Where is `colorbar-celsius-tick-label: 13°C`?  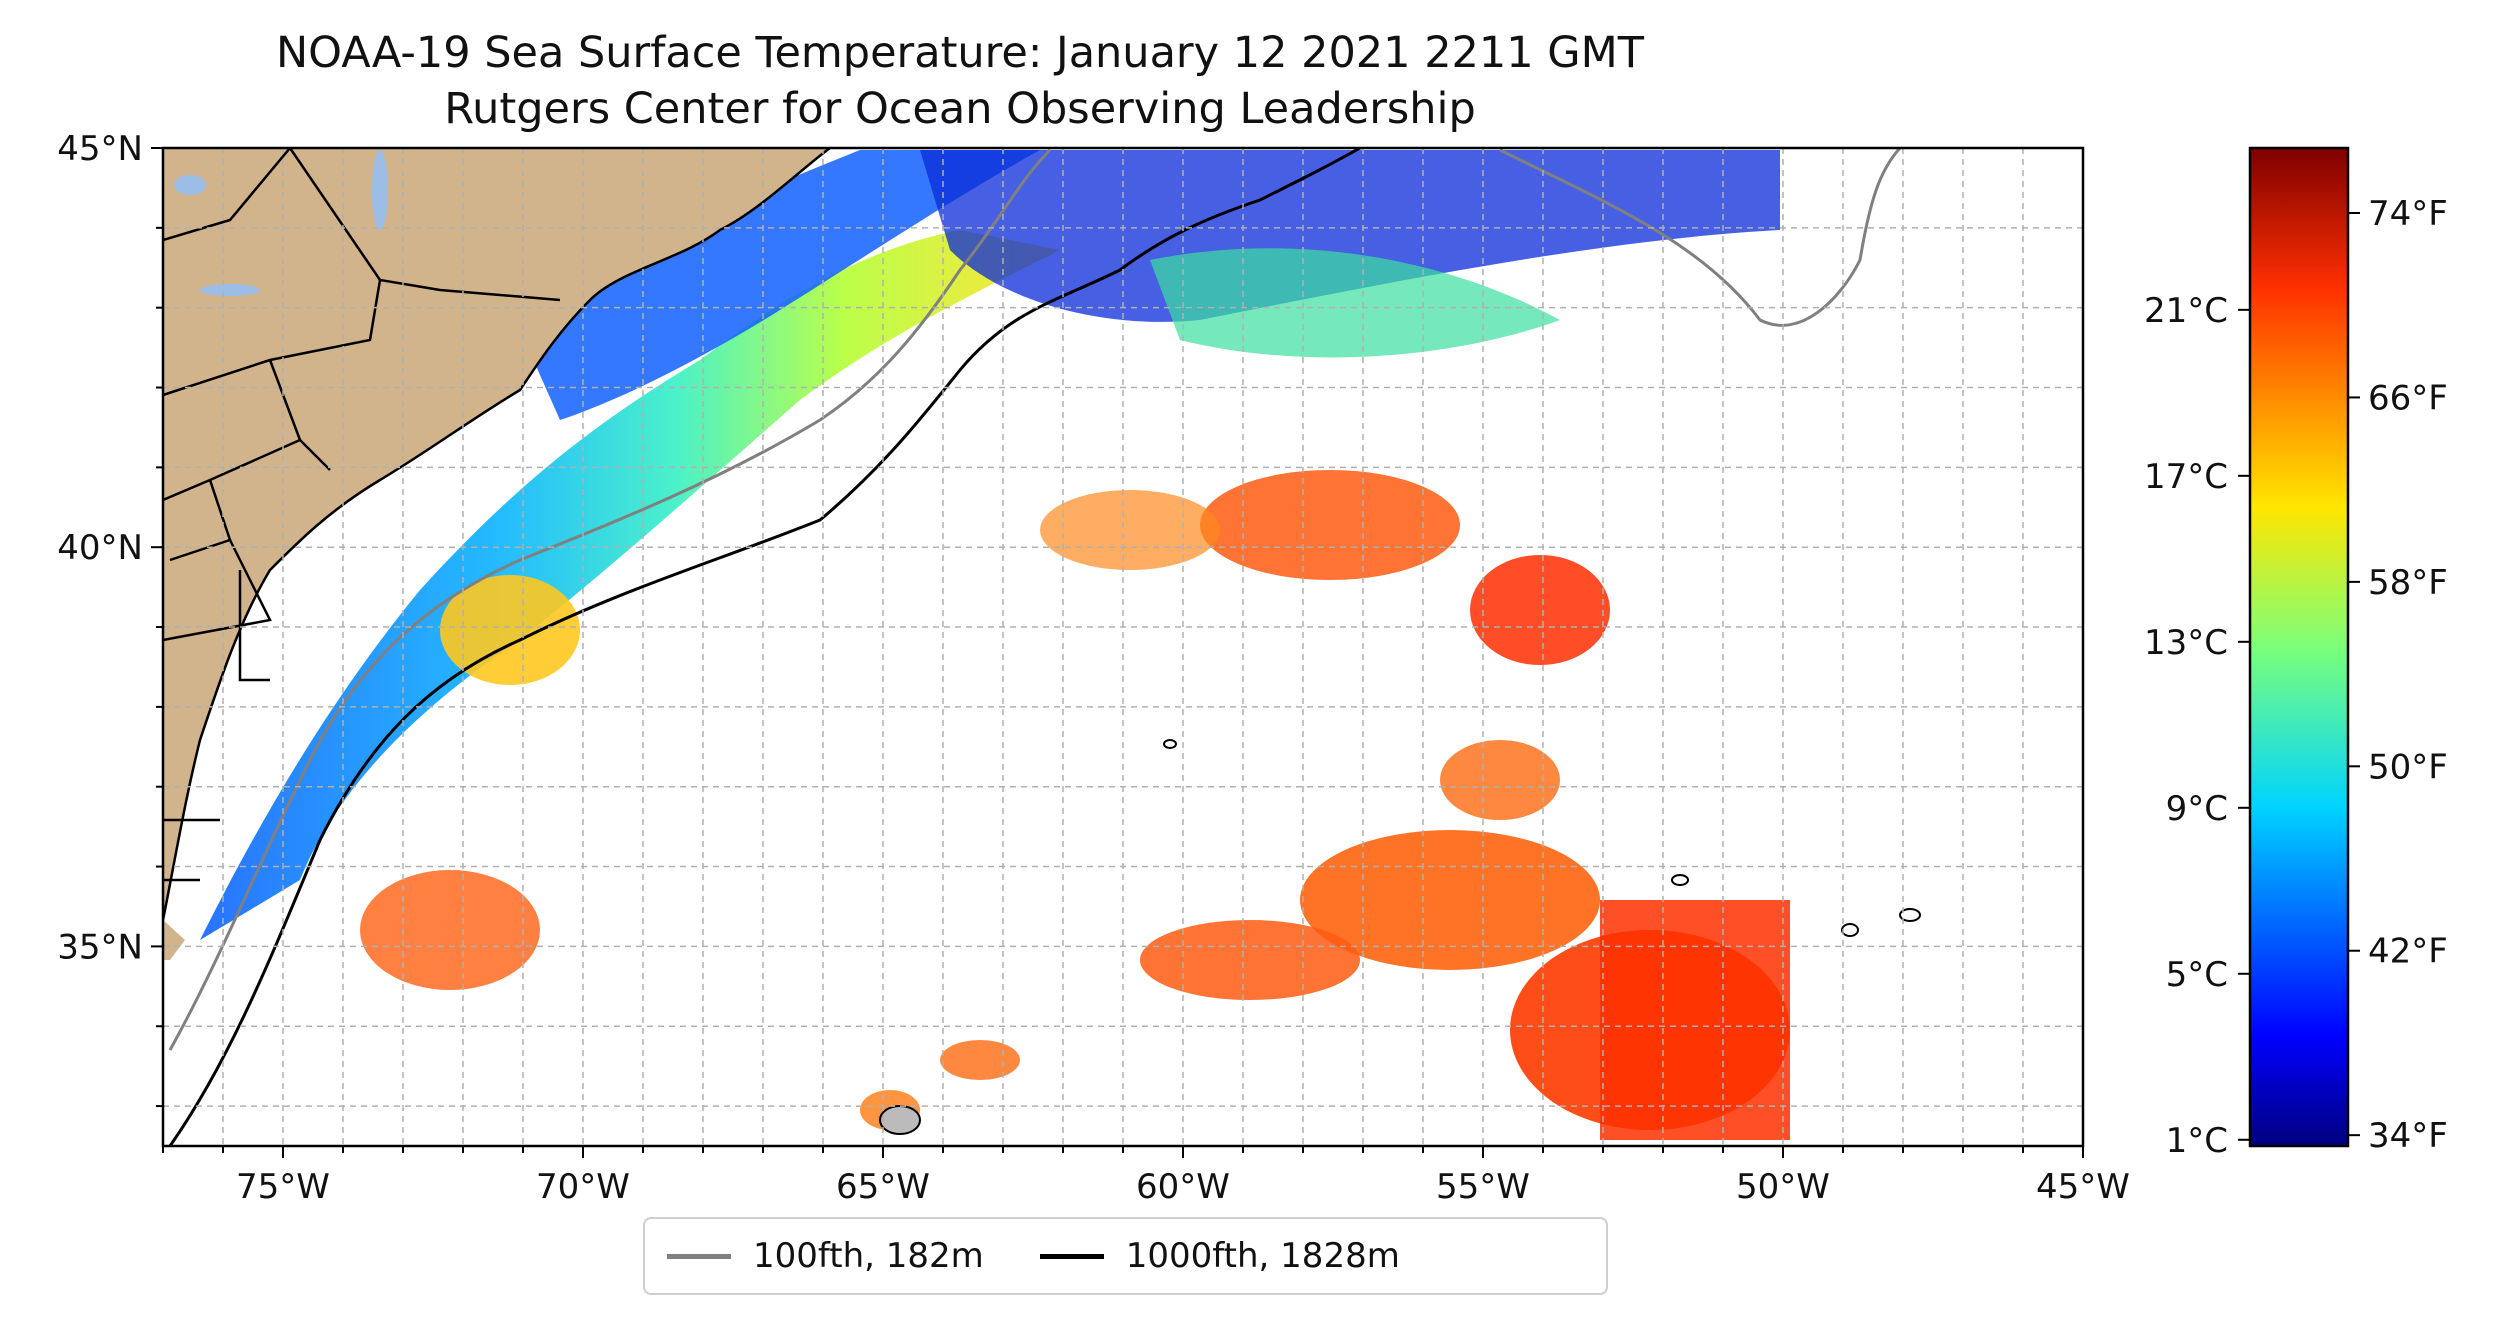
colorbar-celsius-tick-label: 13°C is located at coordinates (2186, 643).